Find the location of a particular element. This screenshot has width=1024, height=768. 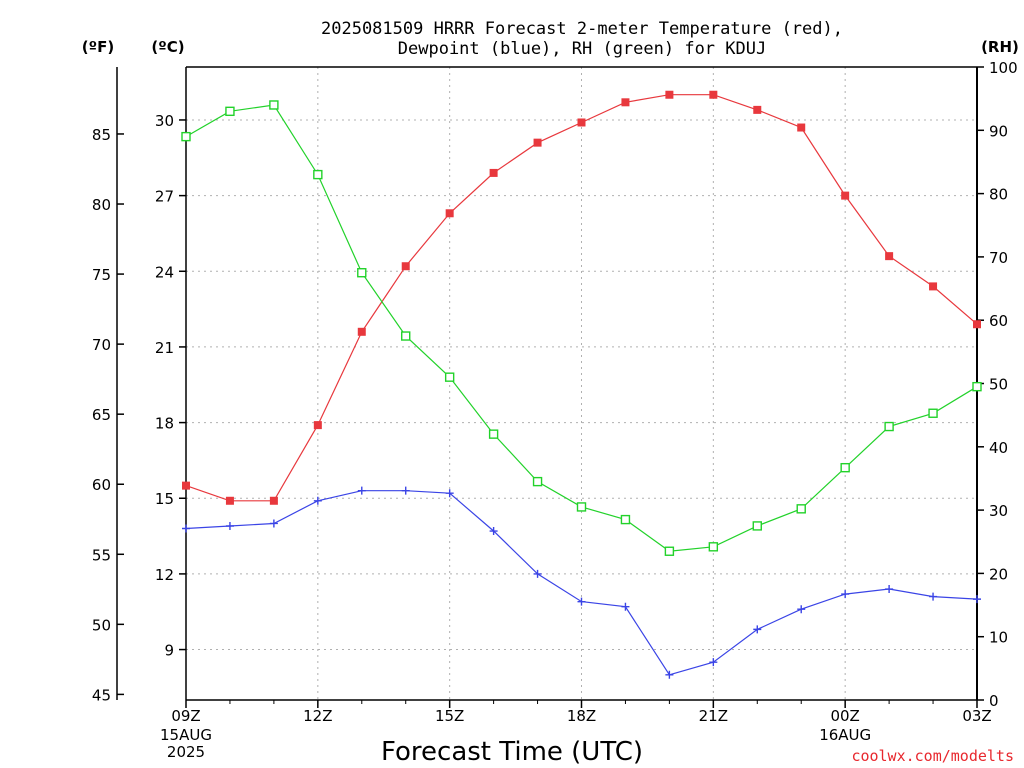

fahrenheit-unit-label: (ºF) is located at coordinates (98, 47).